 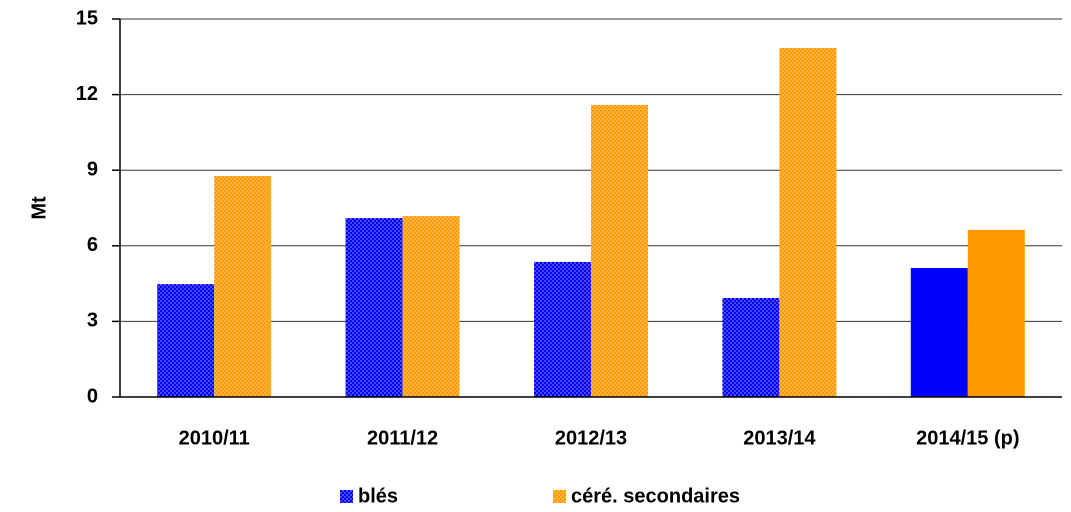 What do you see at coordinates (402, 438) in the screenshot?
I see `x-tick-label: 2011/12` at bounding box center [402, 438].